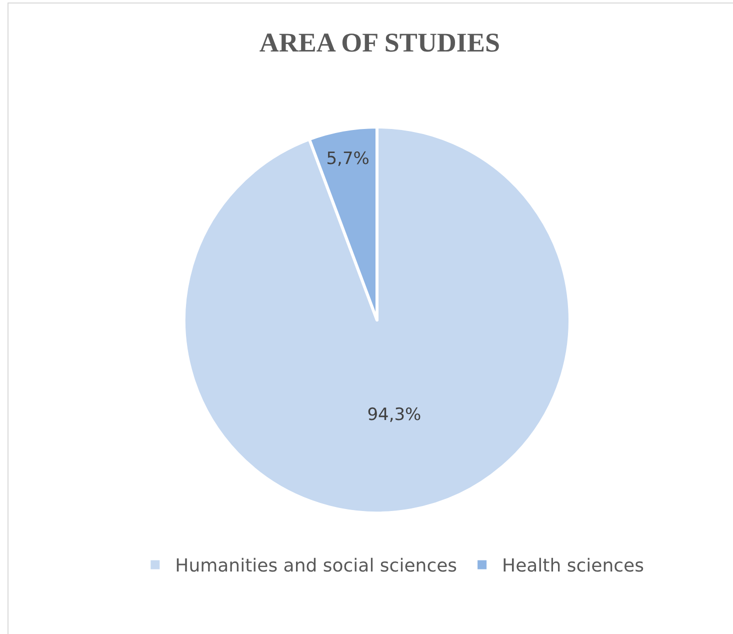 The image size is (733, 634). What do you see at coordinates (379, 42) in the screenshot?
I see `chart-title: AREA OF STUDIES` at bounding box center [379, 42].